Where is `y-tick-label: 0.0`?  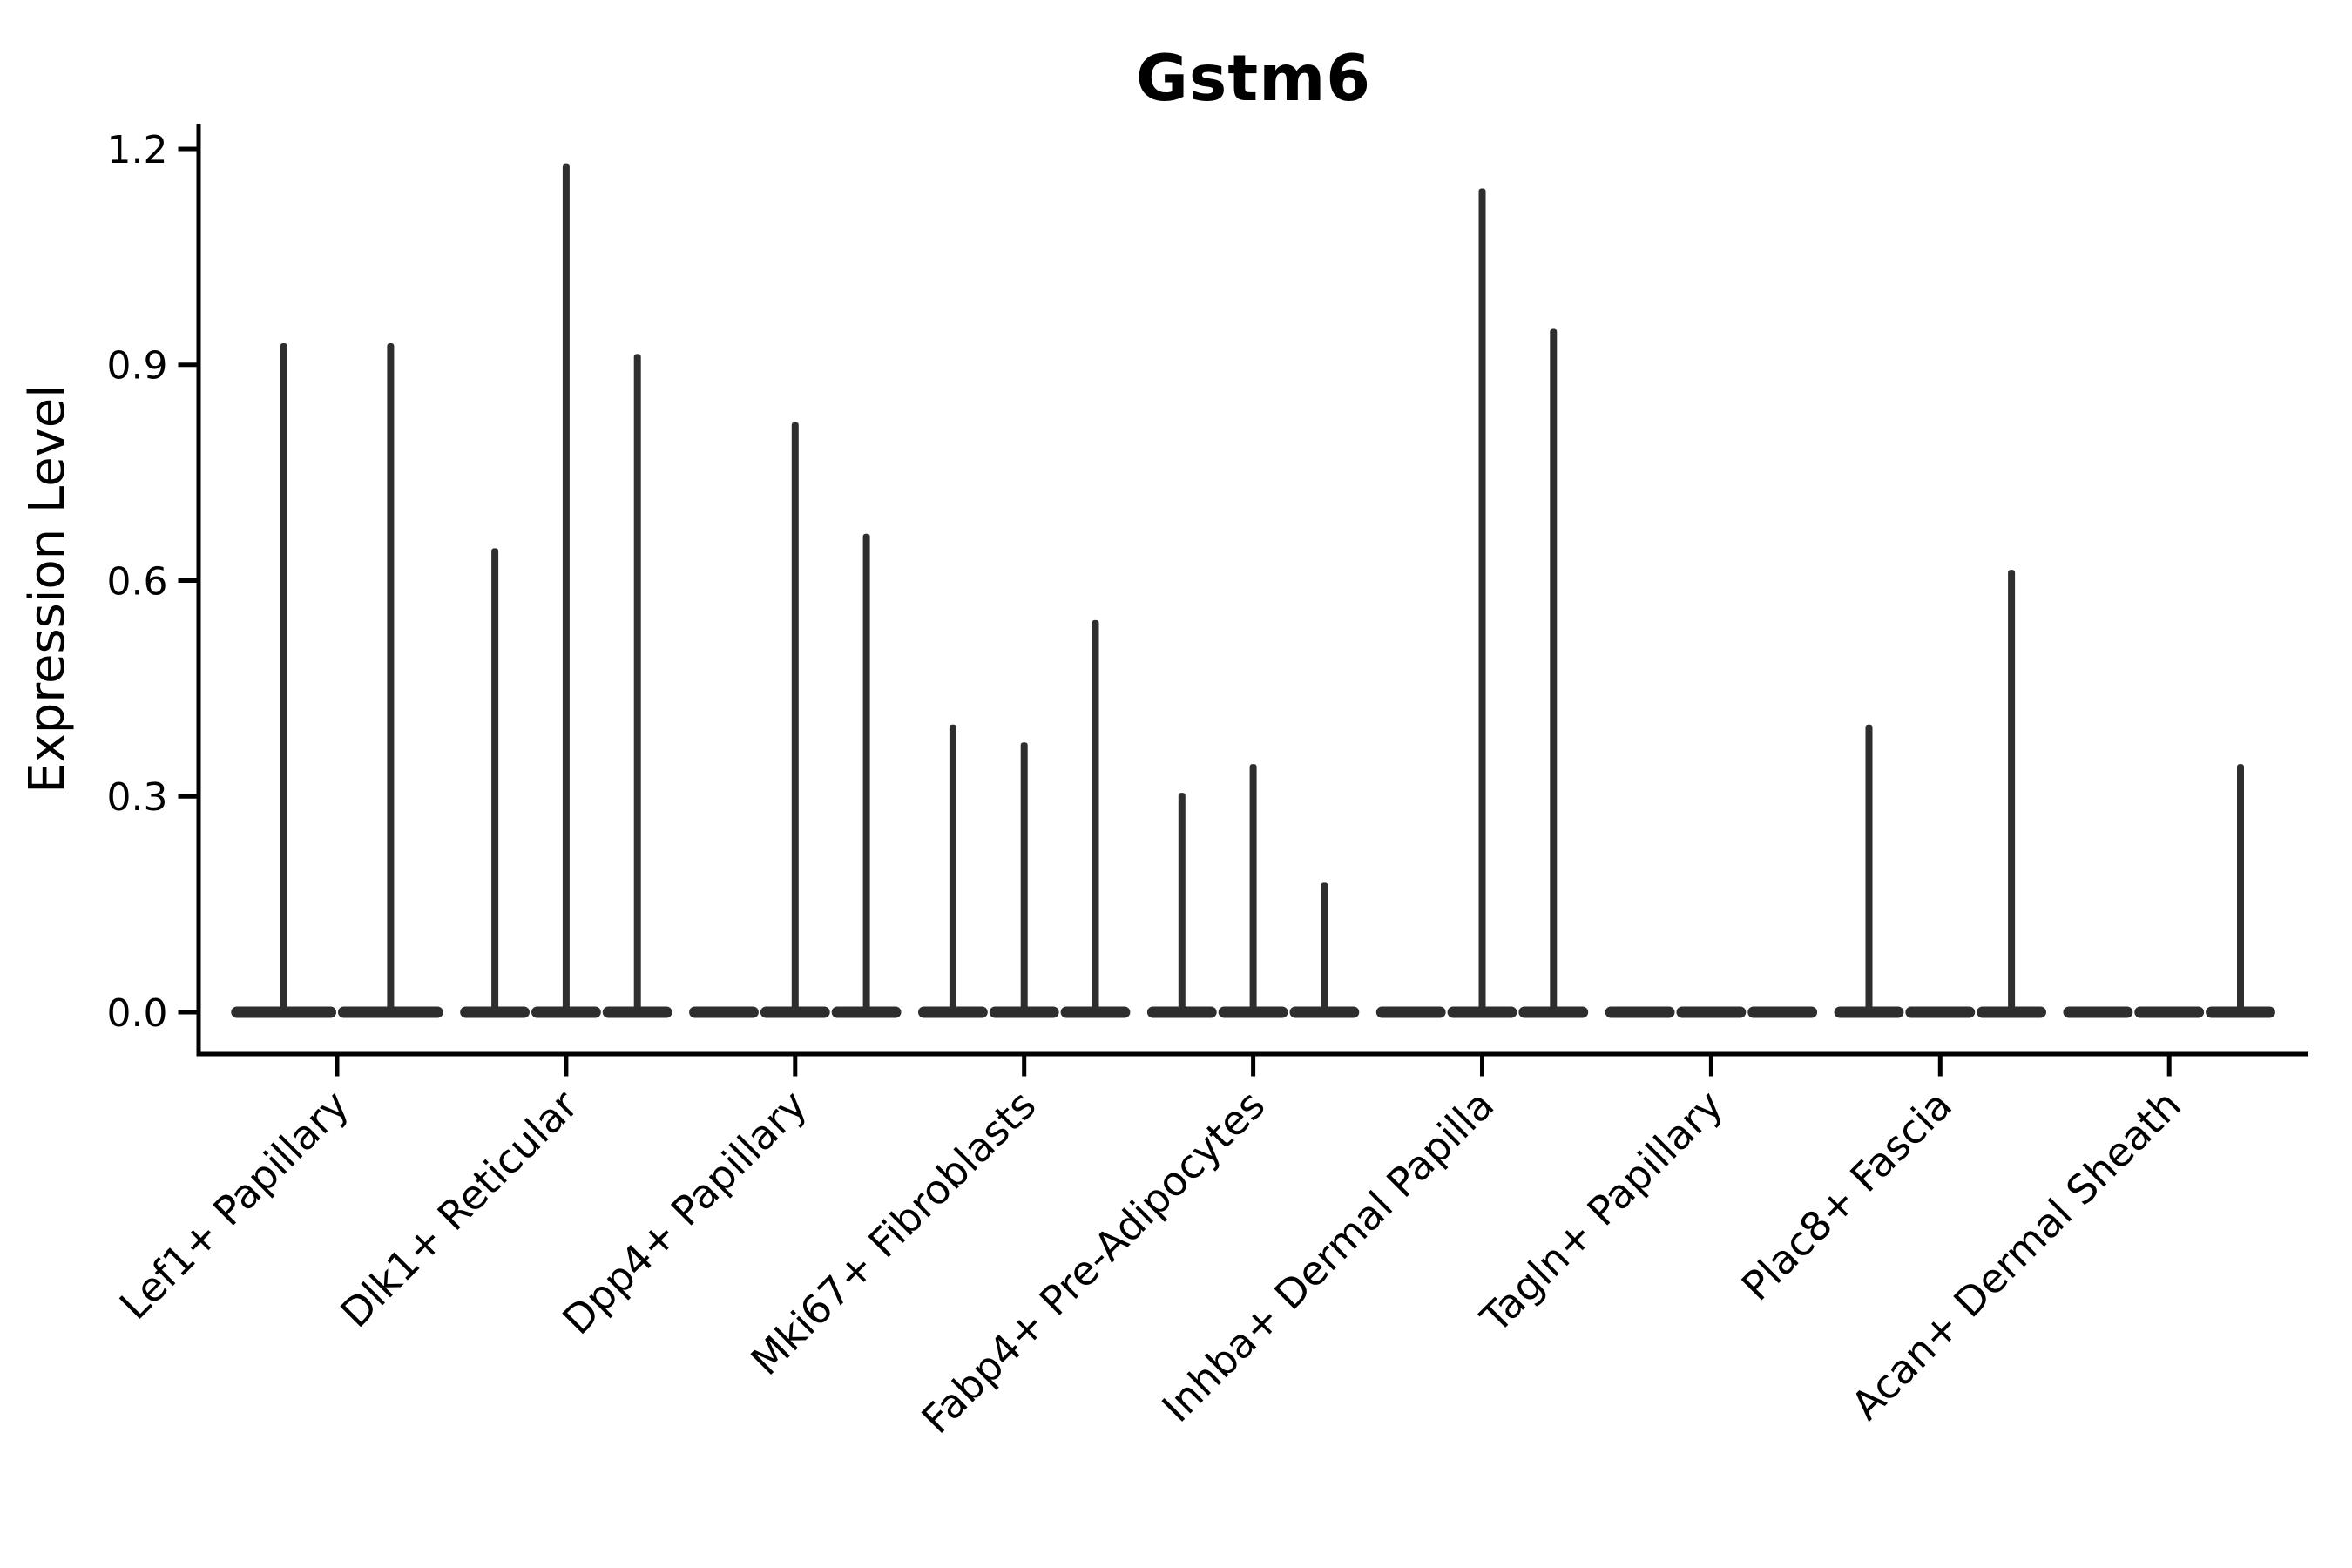 y-tick-label: 0.0 is located at coordinates (137, 1014).